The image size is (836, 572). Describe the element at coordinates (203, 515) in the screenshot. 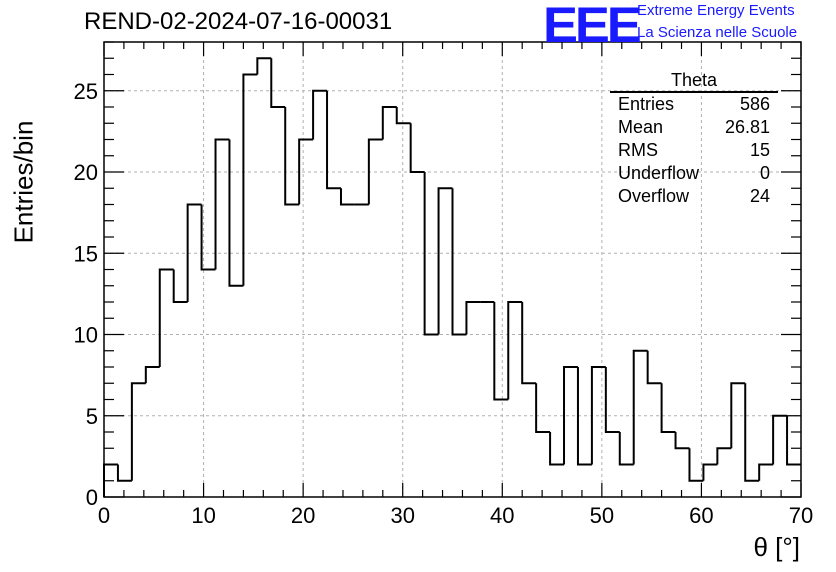

I see `x-tick-label: 10` at that location.